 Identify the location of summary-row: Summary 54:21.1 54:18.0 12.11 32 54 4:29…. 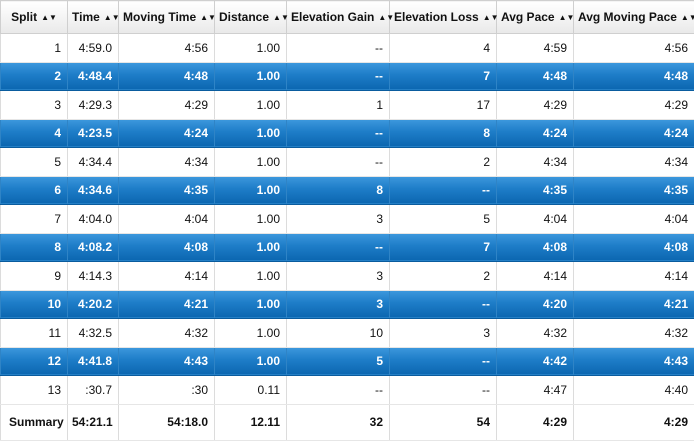
(347, 422).